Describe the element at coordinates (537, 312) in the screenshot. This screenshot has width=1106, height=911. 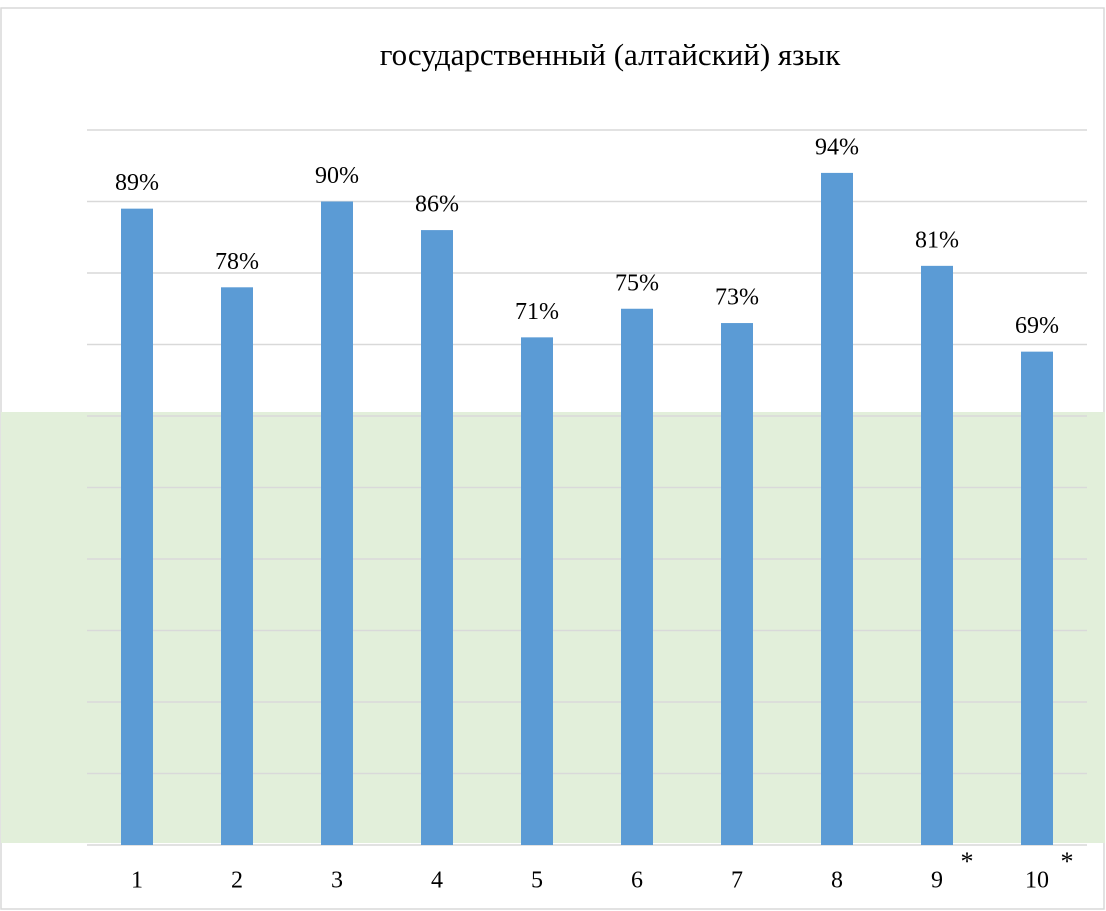
I see `data-label: 71%` at that location.